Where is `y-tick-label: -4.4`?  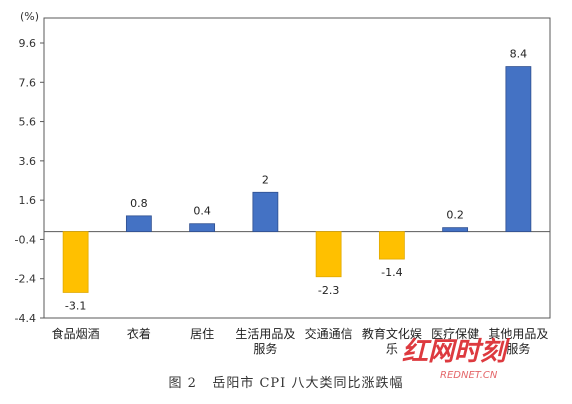
y-tick-label: -4.4 is located at coordinates (25, 318).